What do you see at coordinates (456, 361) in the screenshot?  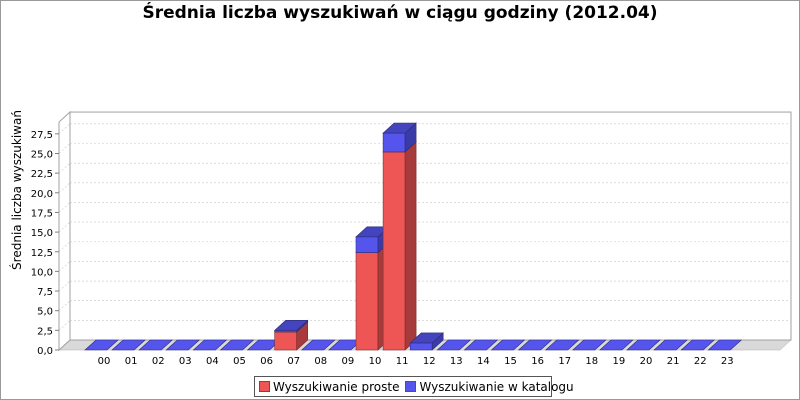 I see `x-tick-label: 13` at bounding box center [456, 361].